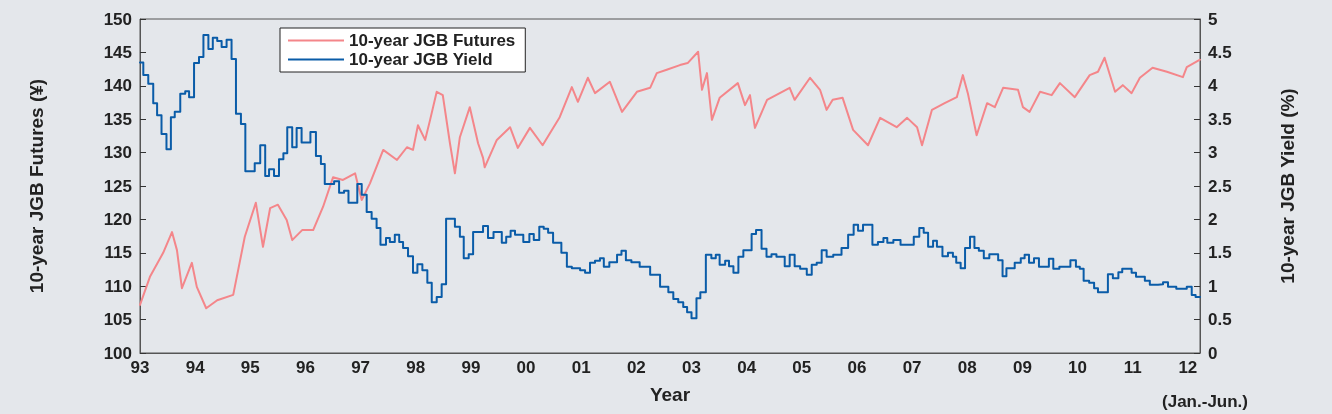  What do you see at coordinates (118, 286) in the screenshot?
I see `y-tick-label: 110` at bounding box center [118, 286].